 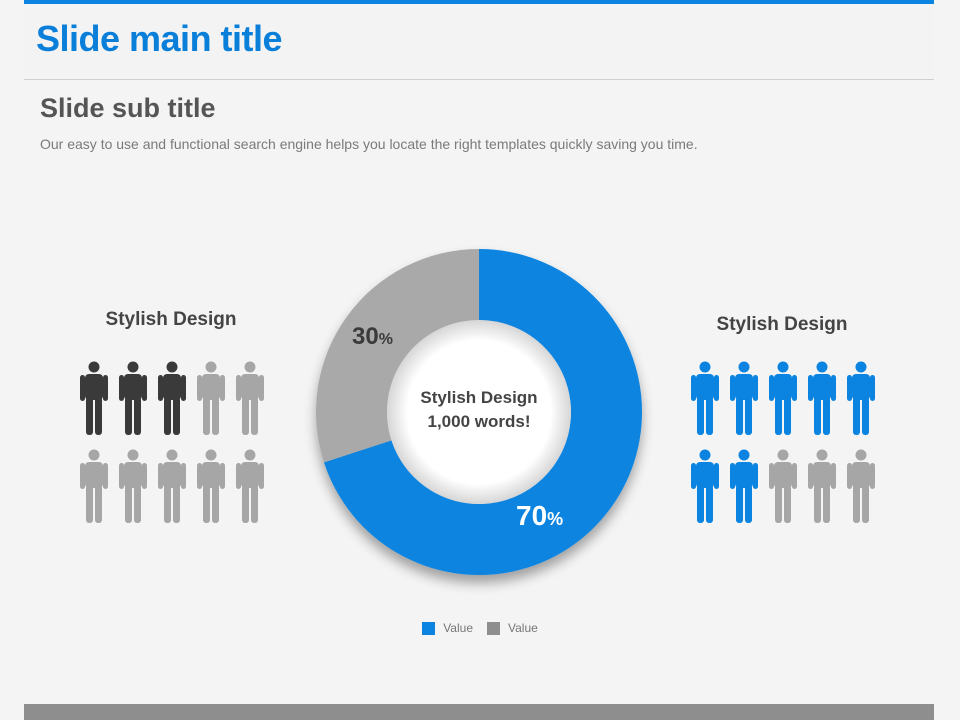 I want to click on center-line-1: Stylish Design, so click(x=479, y=397).